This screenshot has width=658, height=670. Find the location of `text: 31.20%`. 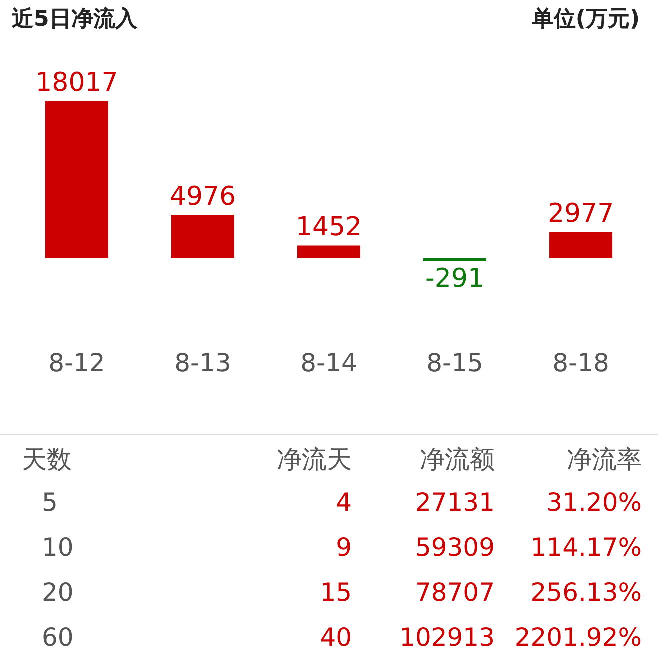

text: 31.20% is located at coordinates (594, 502).